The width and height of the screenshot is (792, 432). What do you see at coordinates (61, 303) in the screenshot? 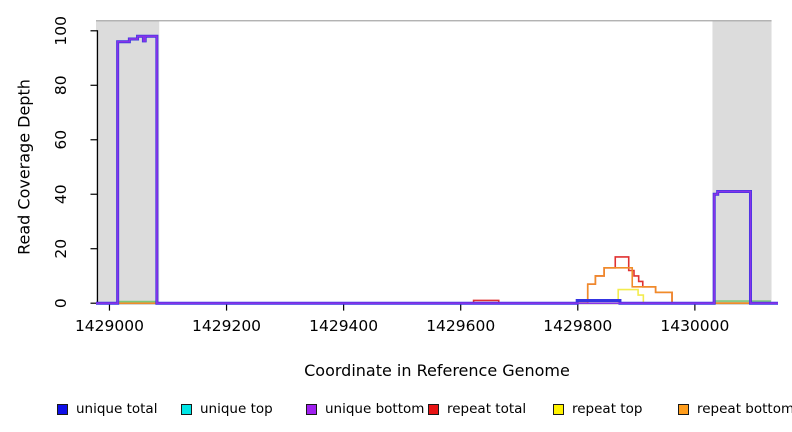
I see `y-tick-label: 0` at bounding box center [61, 303].